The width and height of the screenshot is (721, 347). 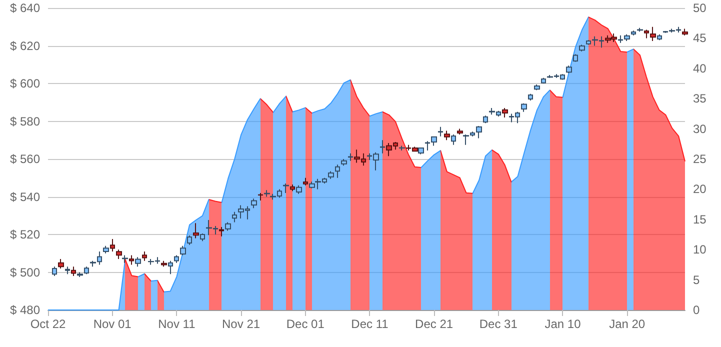 What do you see at coordinates (25, 83) in the screenshot?
I see `y-tick-label: $ 600` at bounding box center [25, 83].